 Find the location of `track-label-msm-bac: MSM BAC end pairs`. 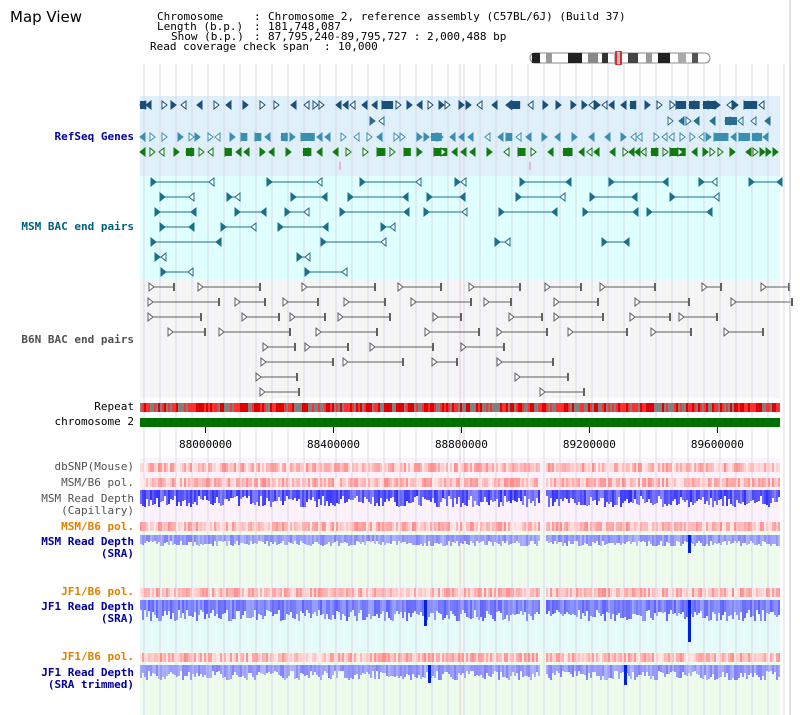

track-label-msm-bac: MSM BAC end pairs is located at coordinates (77, 226).